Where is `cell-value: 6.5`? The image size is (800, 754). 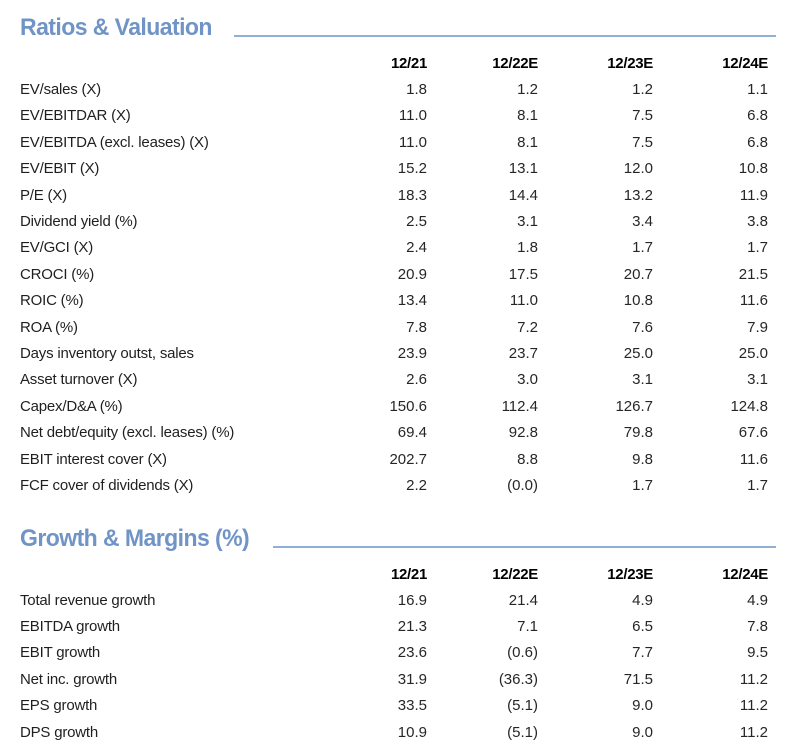 cell-value: 6.5 is located at coordinates (642, 626).